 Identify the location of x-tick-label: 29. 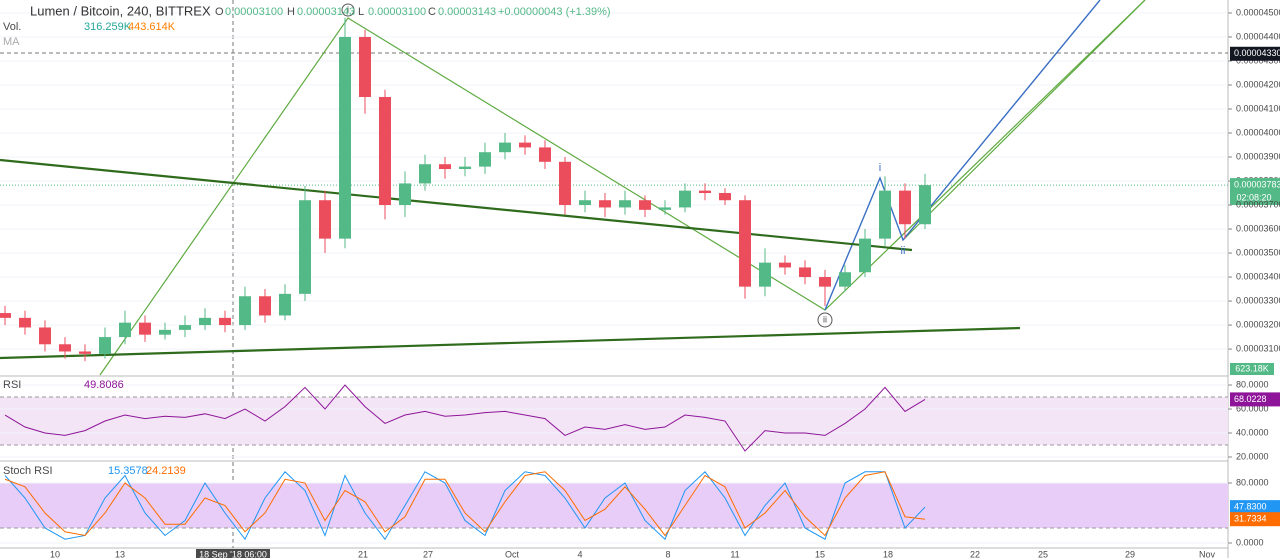
(1130, 553).